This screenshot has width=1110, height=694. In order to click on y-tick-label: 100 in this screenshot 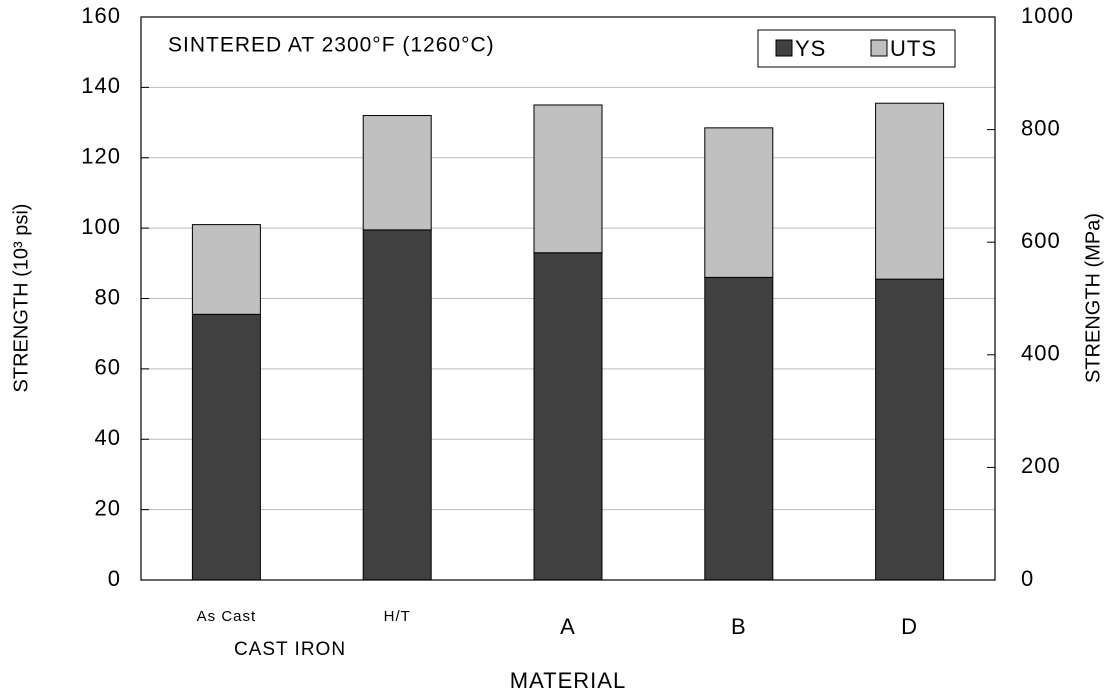, I will do `click(101, 226)`.